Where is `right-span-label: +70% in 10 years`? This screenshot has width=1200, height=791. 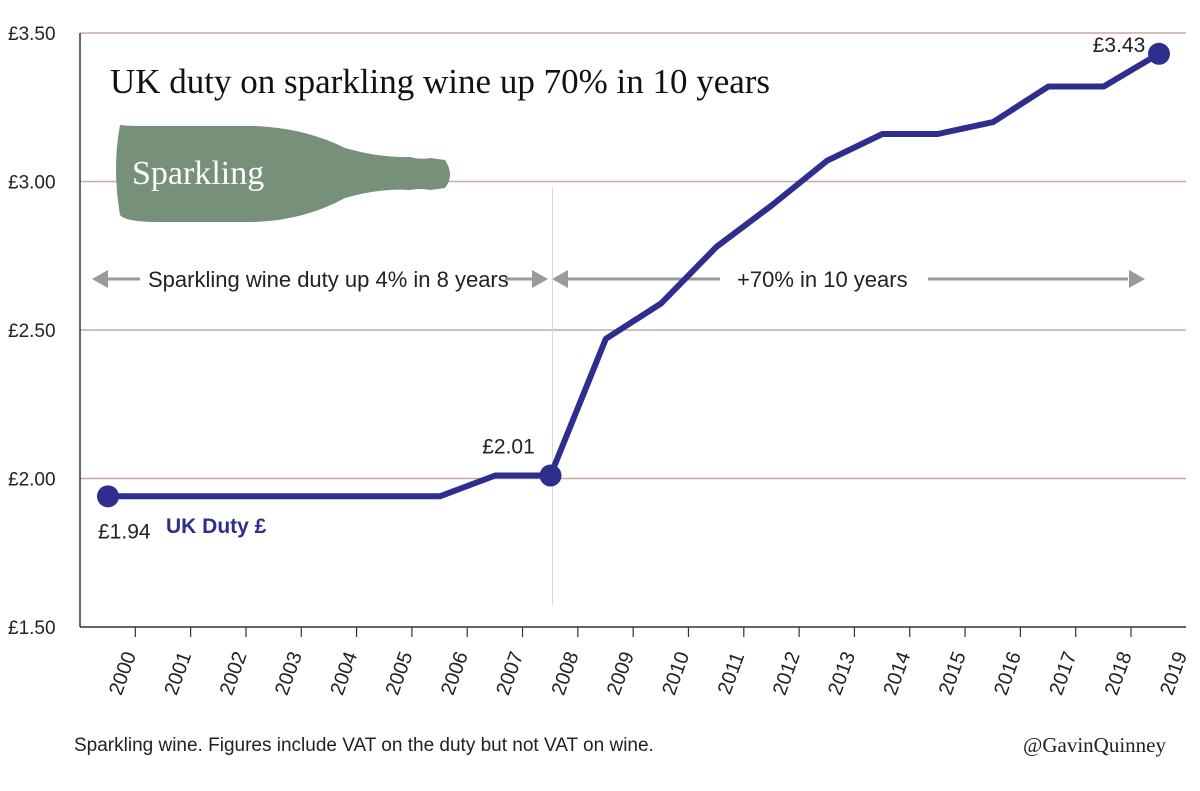
right-span-label: +70% in 10 years is located at coordinates (822, 279).